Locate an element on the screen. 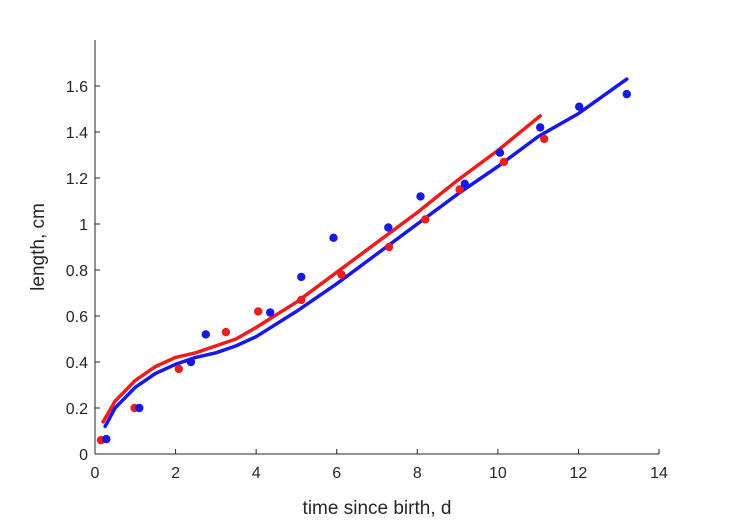 This screenshot has height=526, width=729. x-axis-label: time since birth, d is located at coordinates (377, 508).